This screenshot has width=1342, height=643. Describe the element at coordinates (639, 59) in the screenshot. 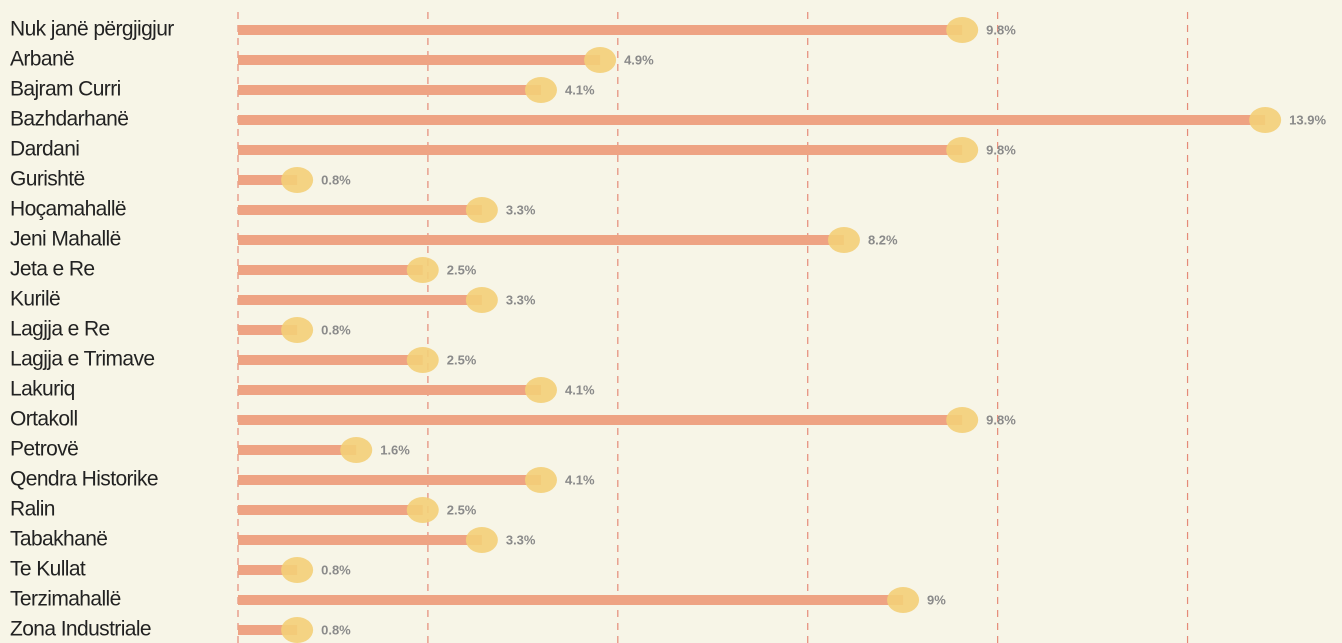

I see `value-label: 4.9%` at that location.